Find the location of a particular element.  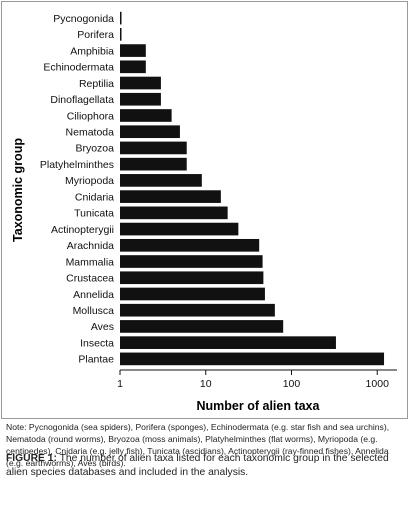

bar-myriopoda is located at coordinates (161, 180).